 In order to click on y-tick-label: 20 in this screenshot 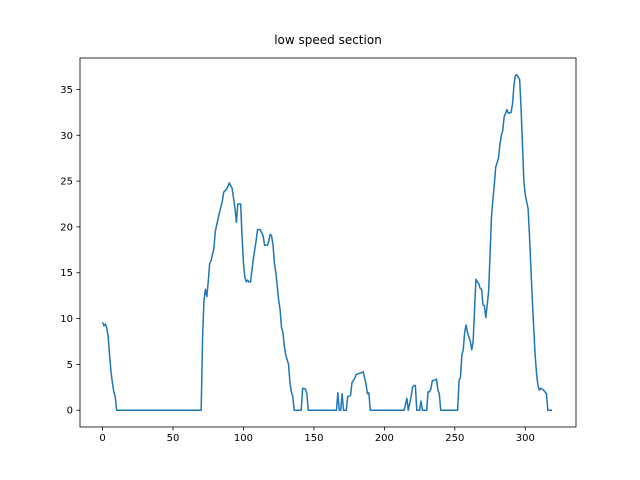, I will do `click(66, 227)`.